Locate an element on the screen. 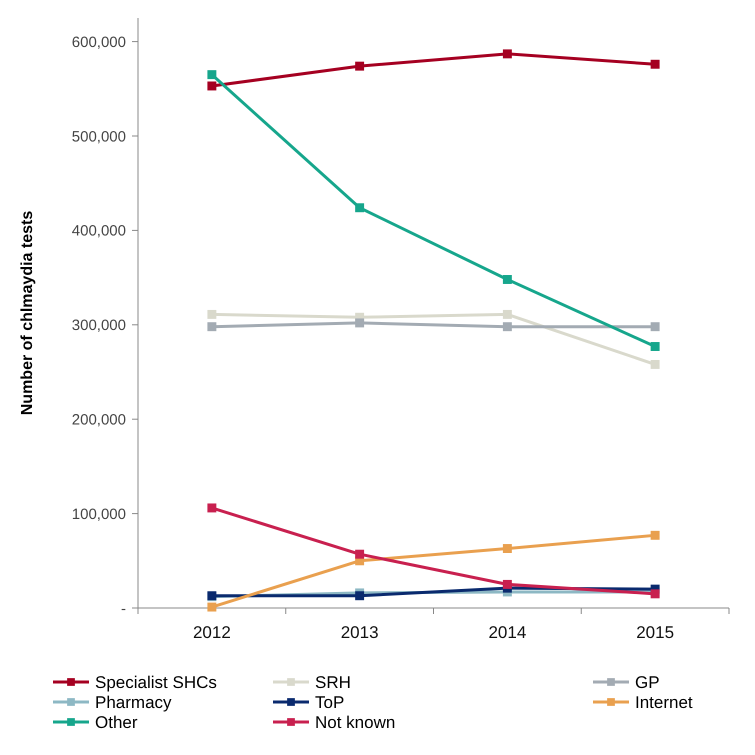 The image size is (755, 755). x-tick-label: 2012 is located at coordinates (211, 632).